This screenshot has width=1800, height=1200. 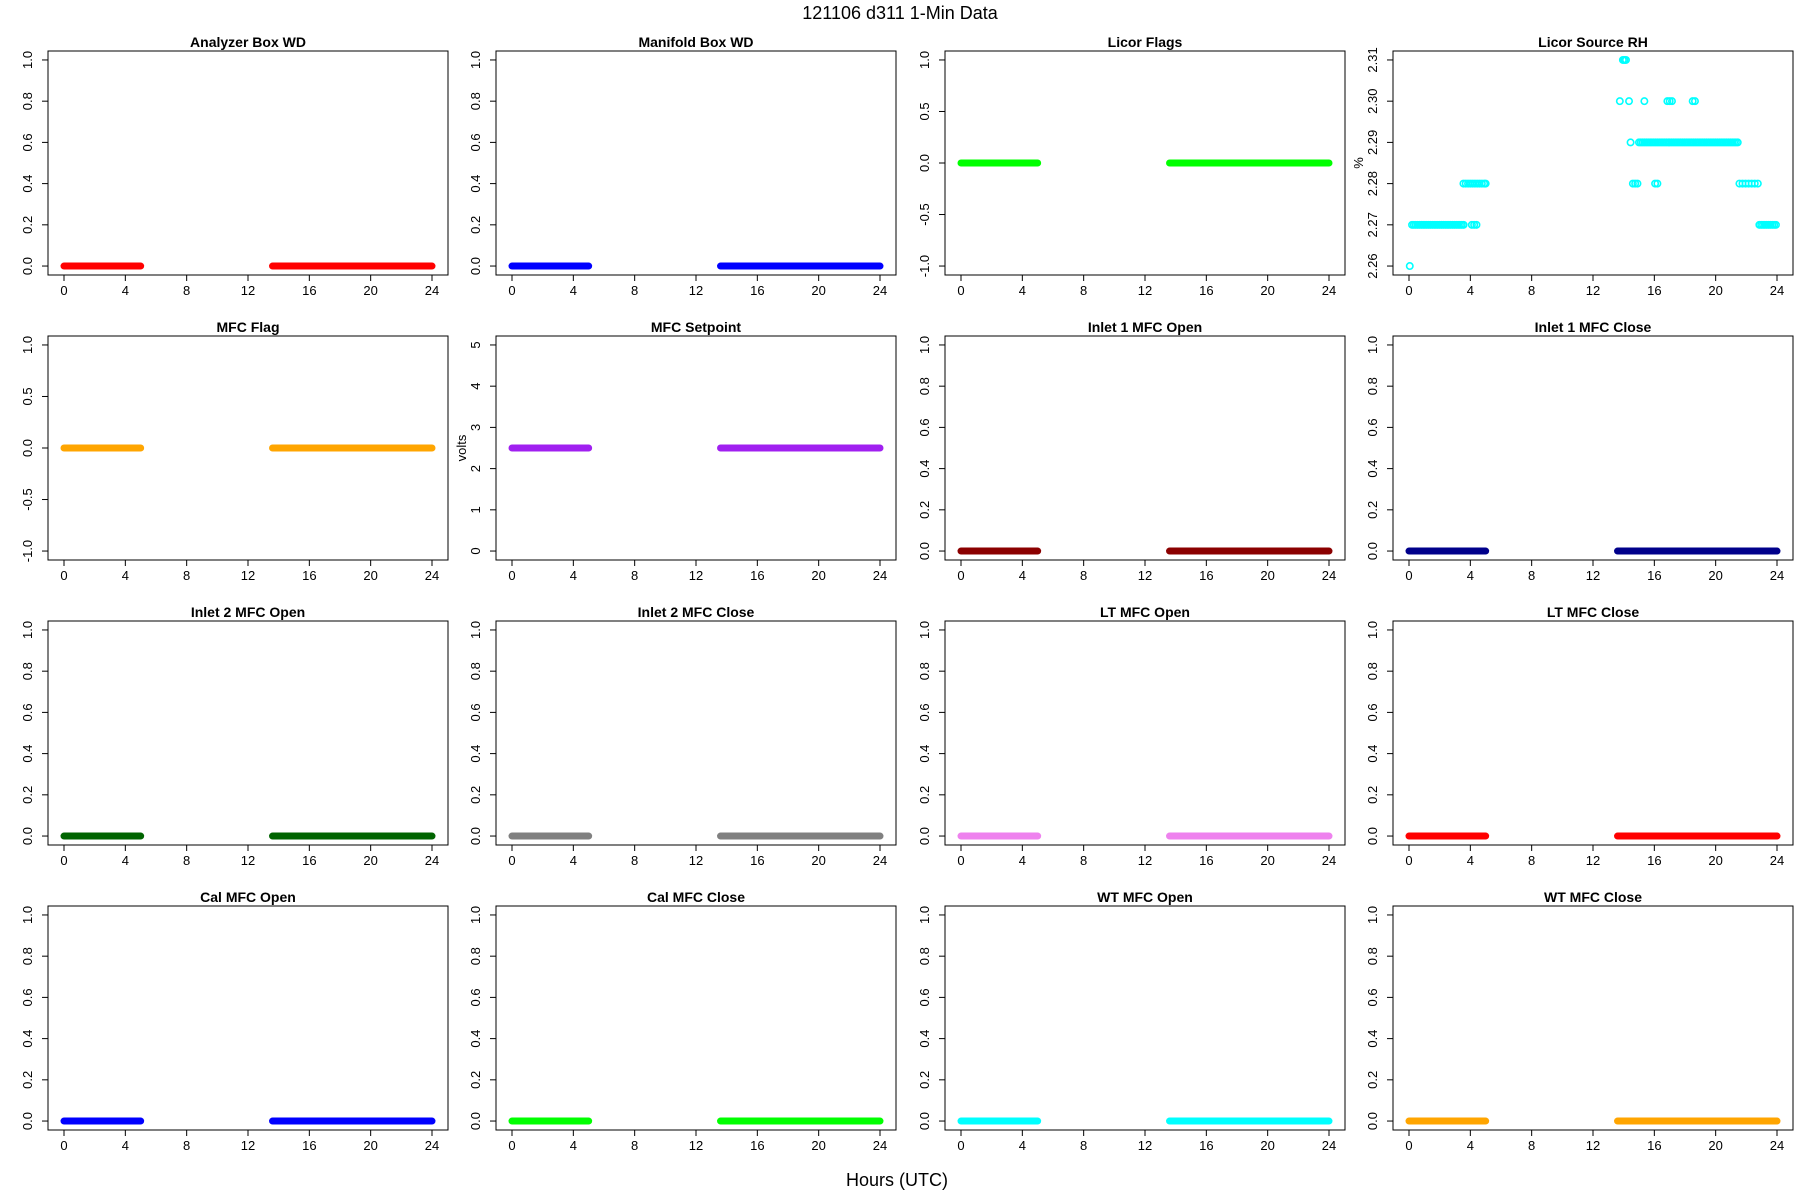 I want to click on x-axis-label: Hours (UTC), so click(x=897, y=1180).